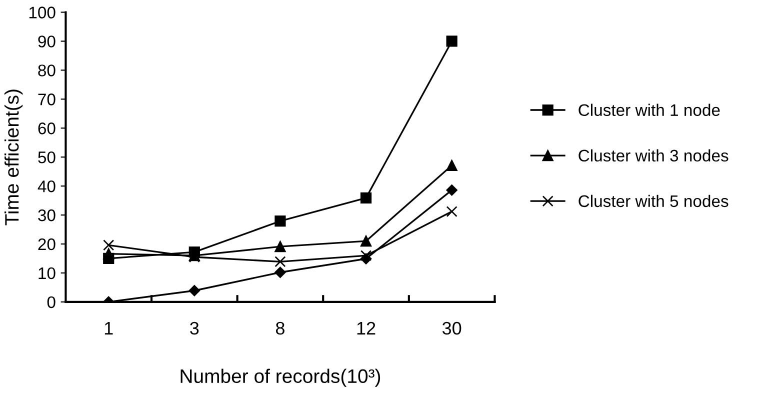  What do you see at coordinates (108, 328) in the screenshot?
I see `x-tick-label: 1` at bounding box center [108, 328].